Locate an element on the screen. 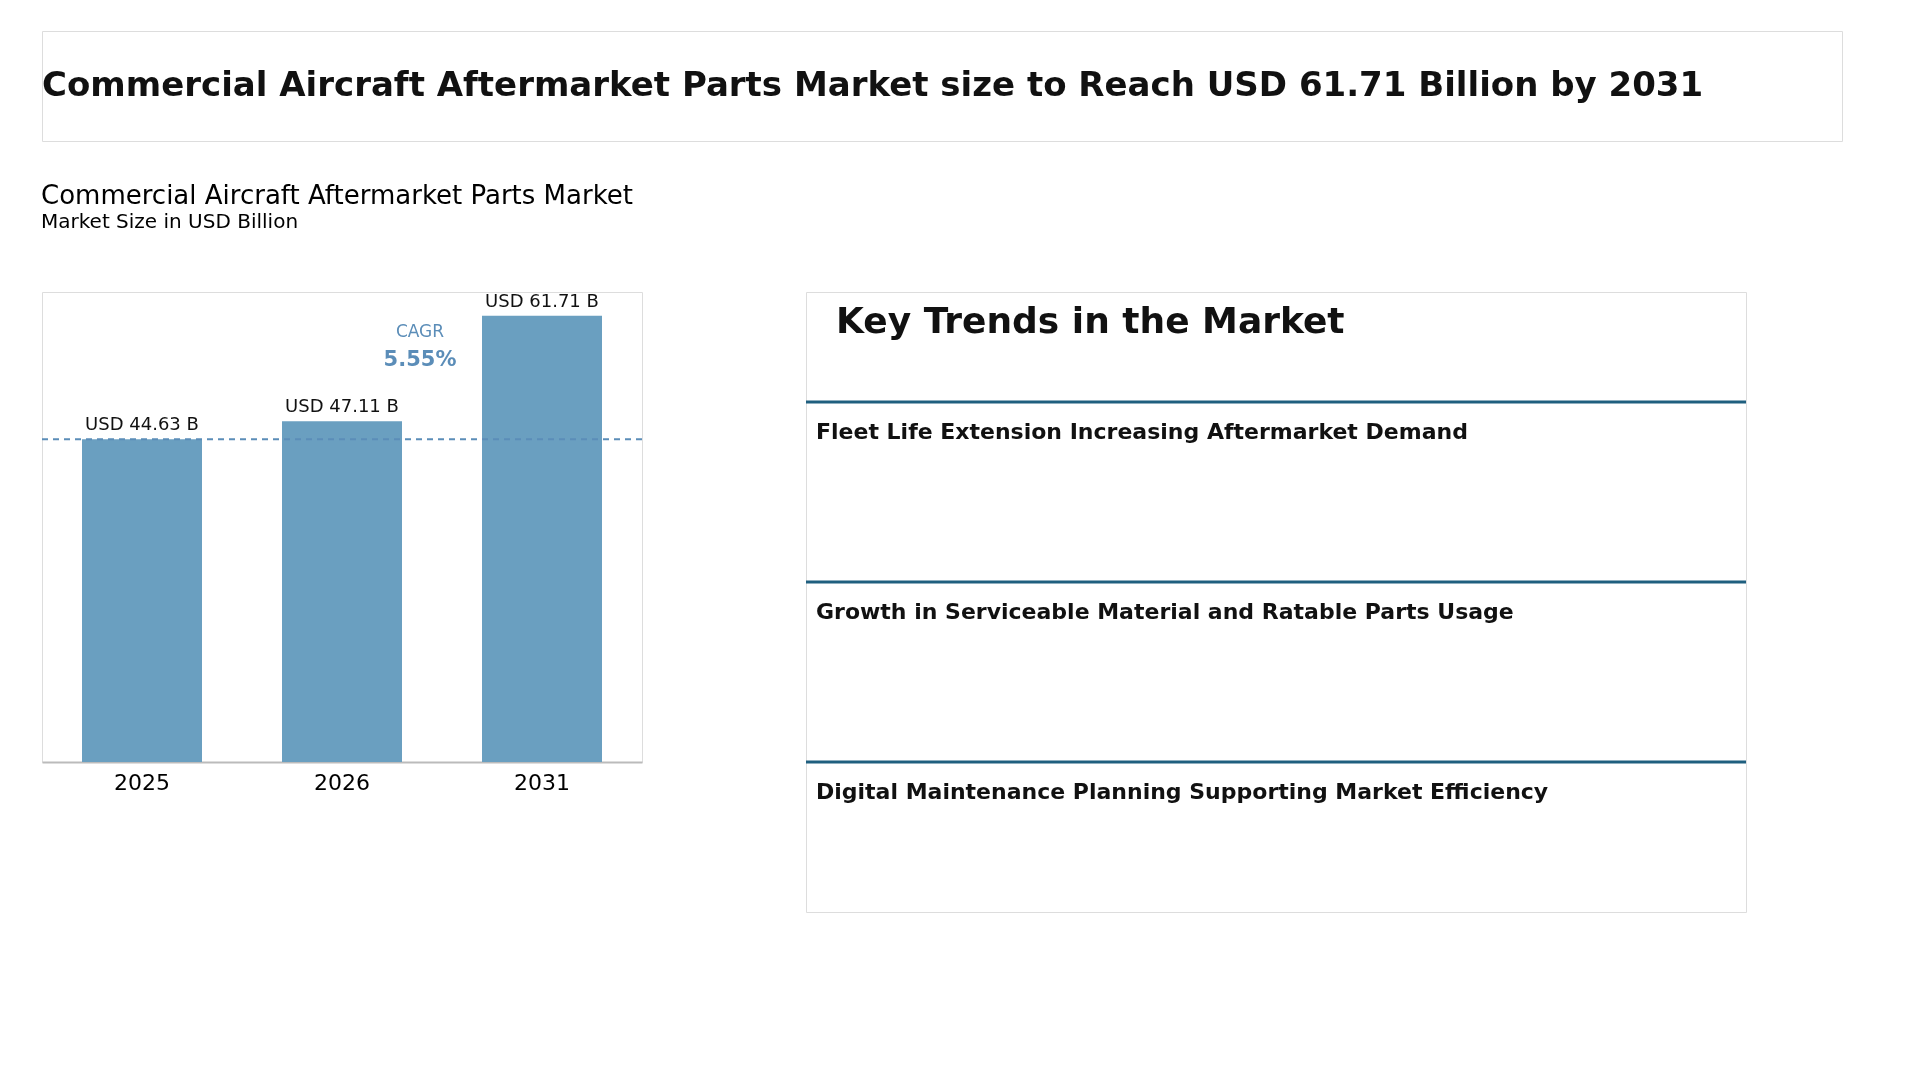 The height and width of the screenshot is (1077, 1920). chart-subtitle: Market Size in USD Billion is located at coordinates (170, 221).